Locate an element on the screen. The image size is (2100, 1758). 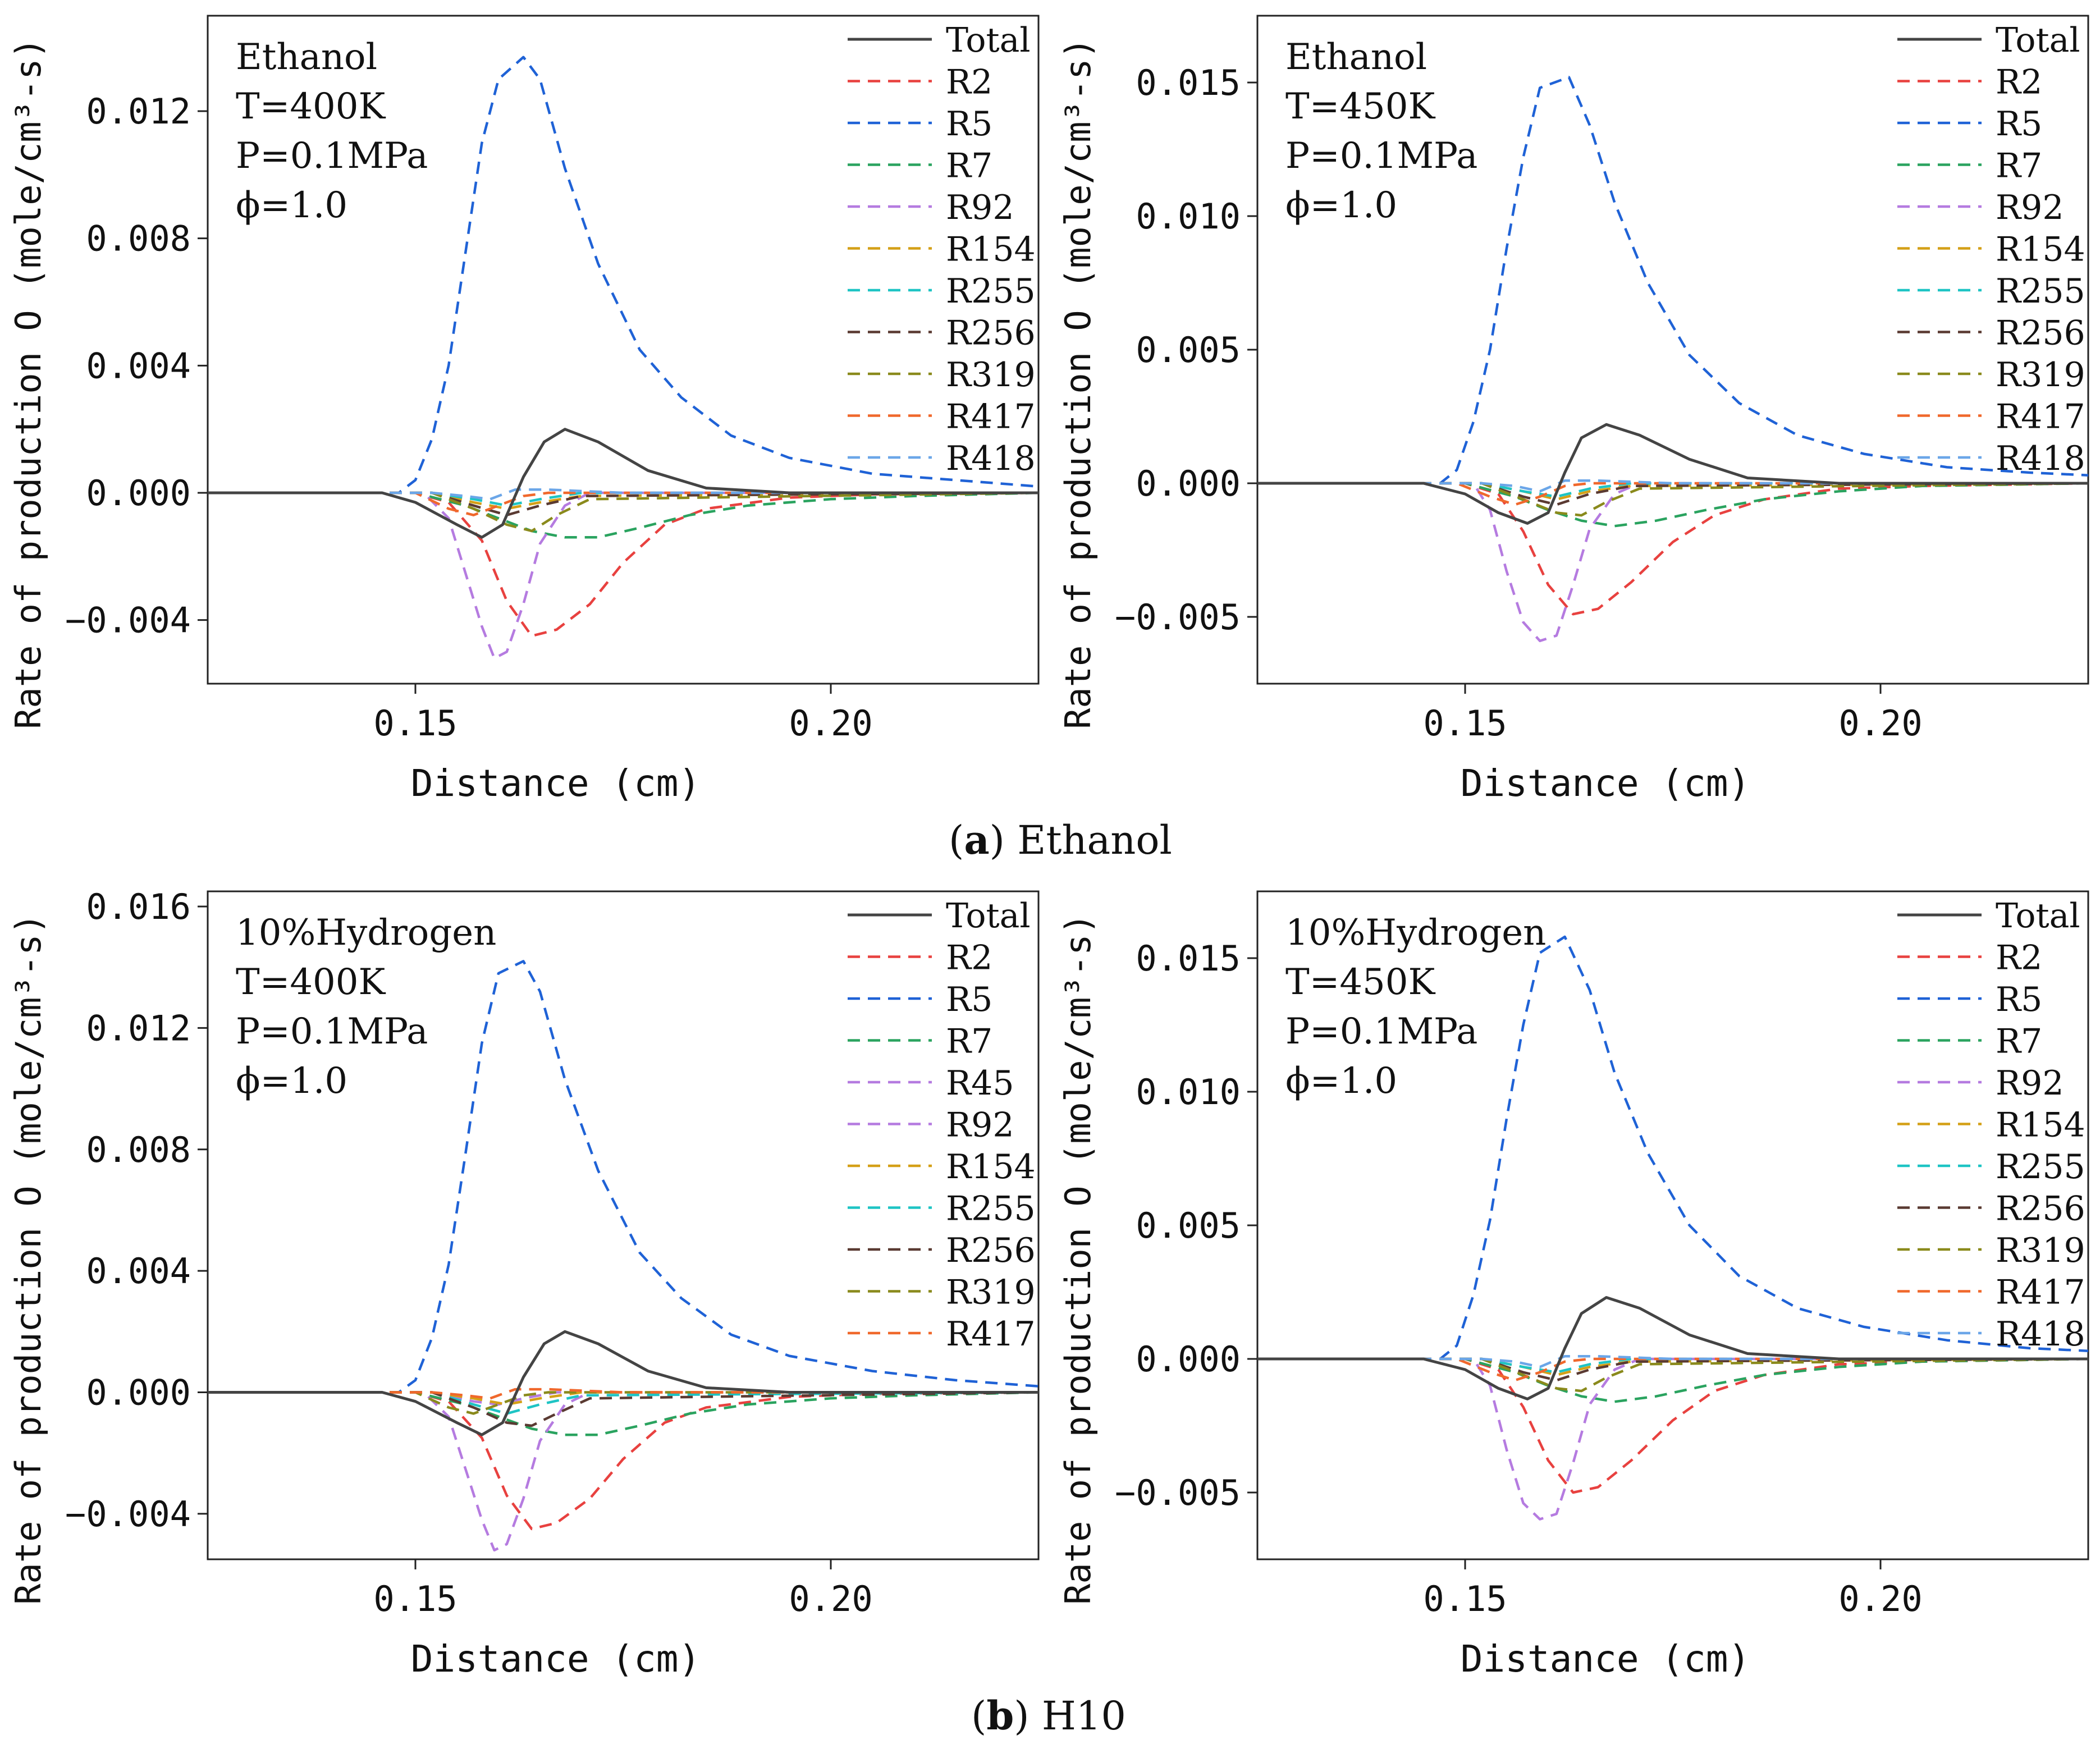
annotation: 10%Hydrogen T=450K P=0.1MPa ϕ=1.0 is located at coordinates (1415, 1007).